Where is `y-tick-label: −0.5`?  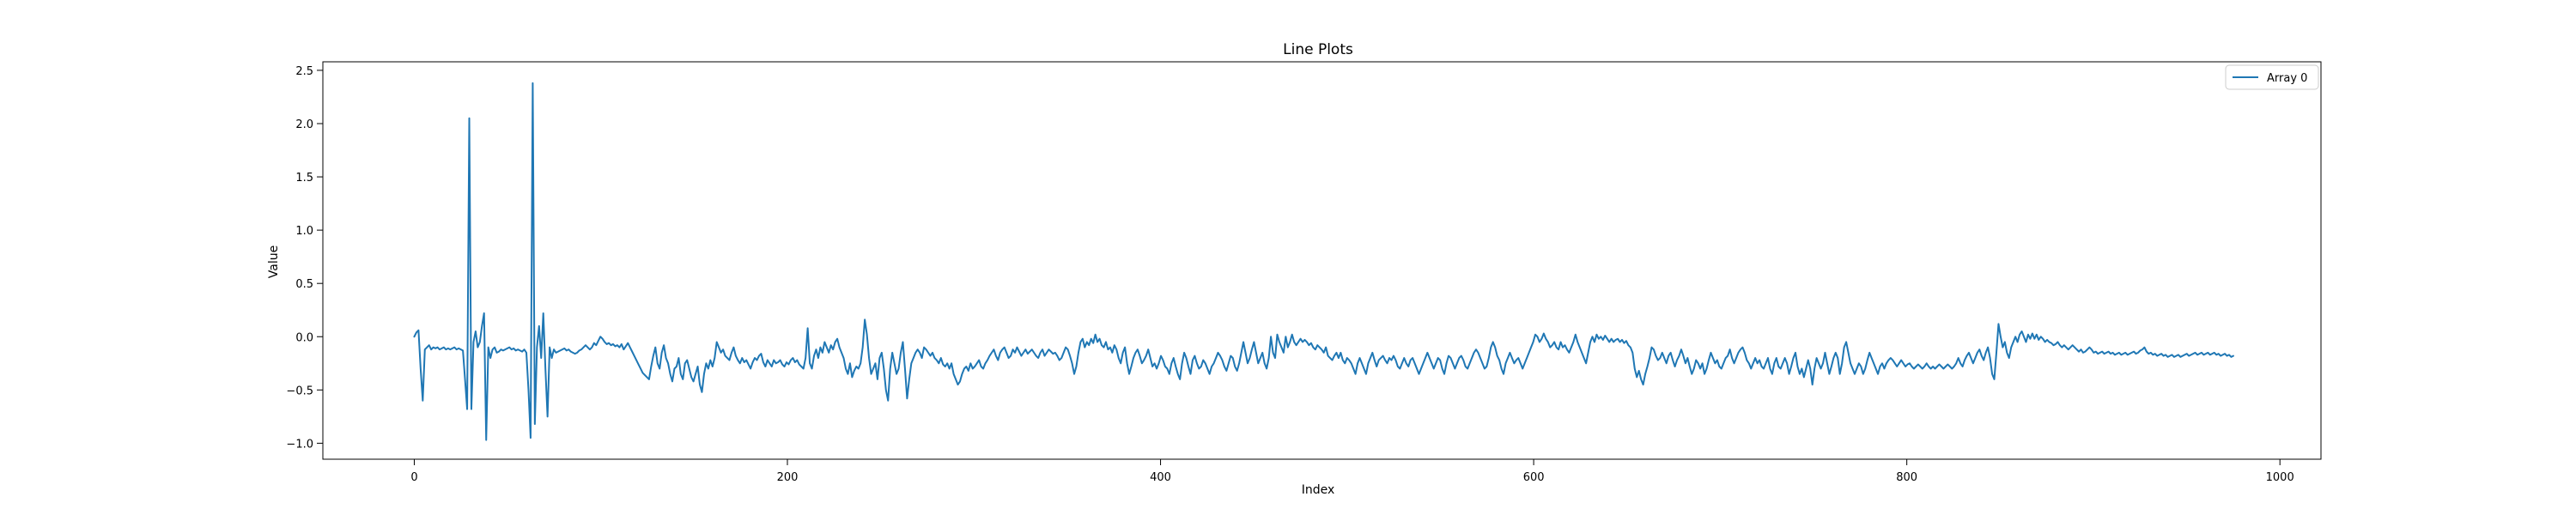 y-tick-label: −0.5 is located at coordinates (300, 391).